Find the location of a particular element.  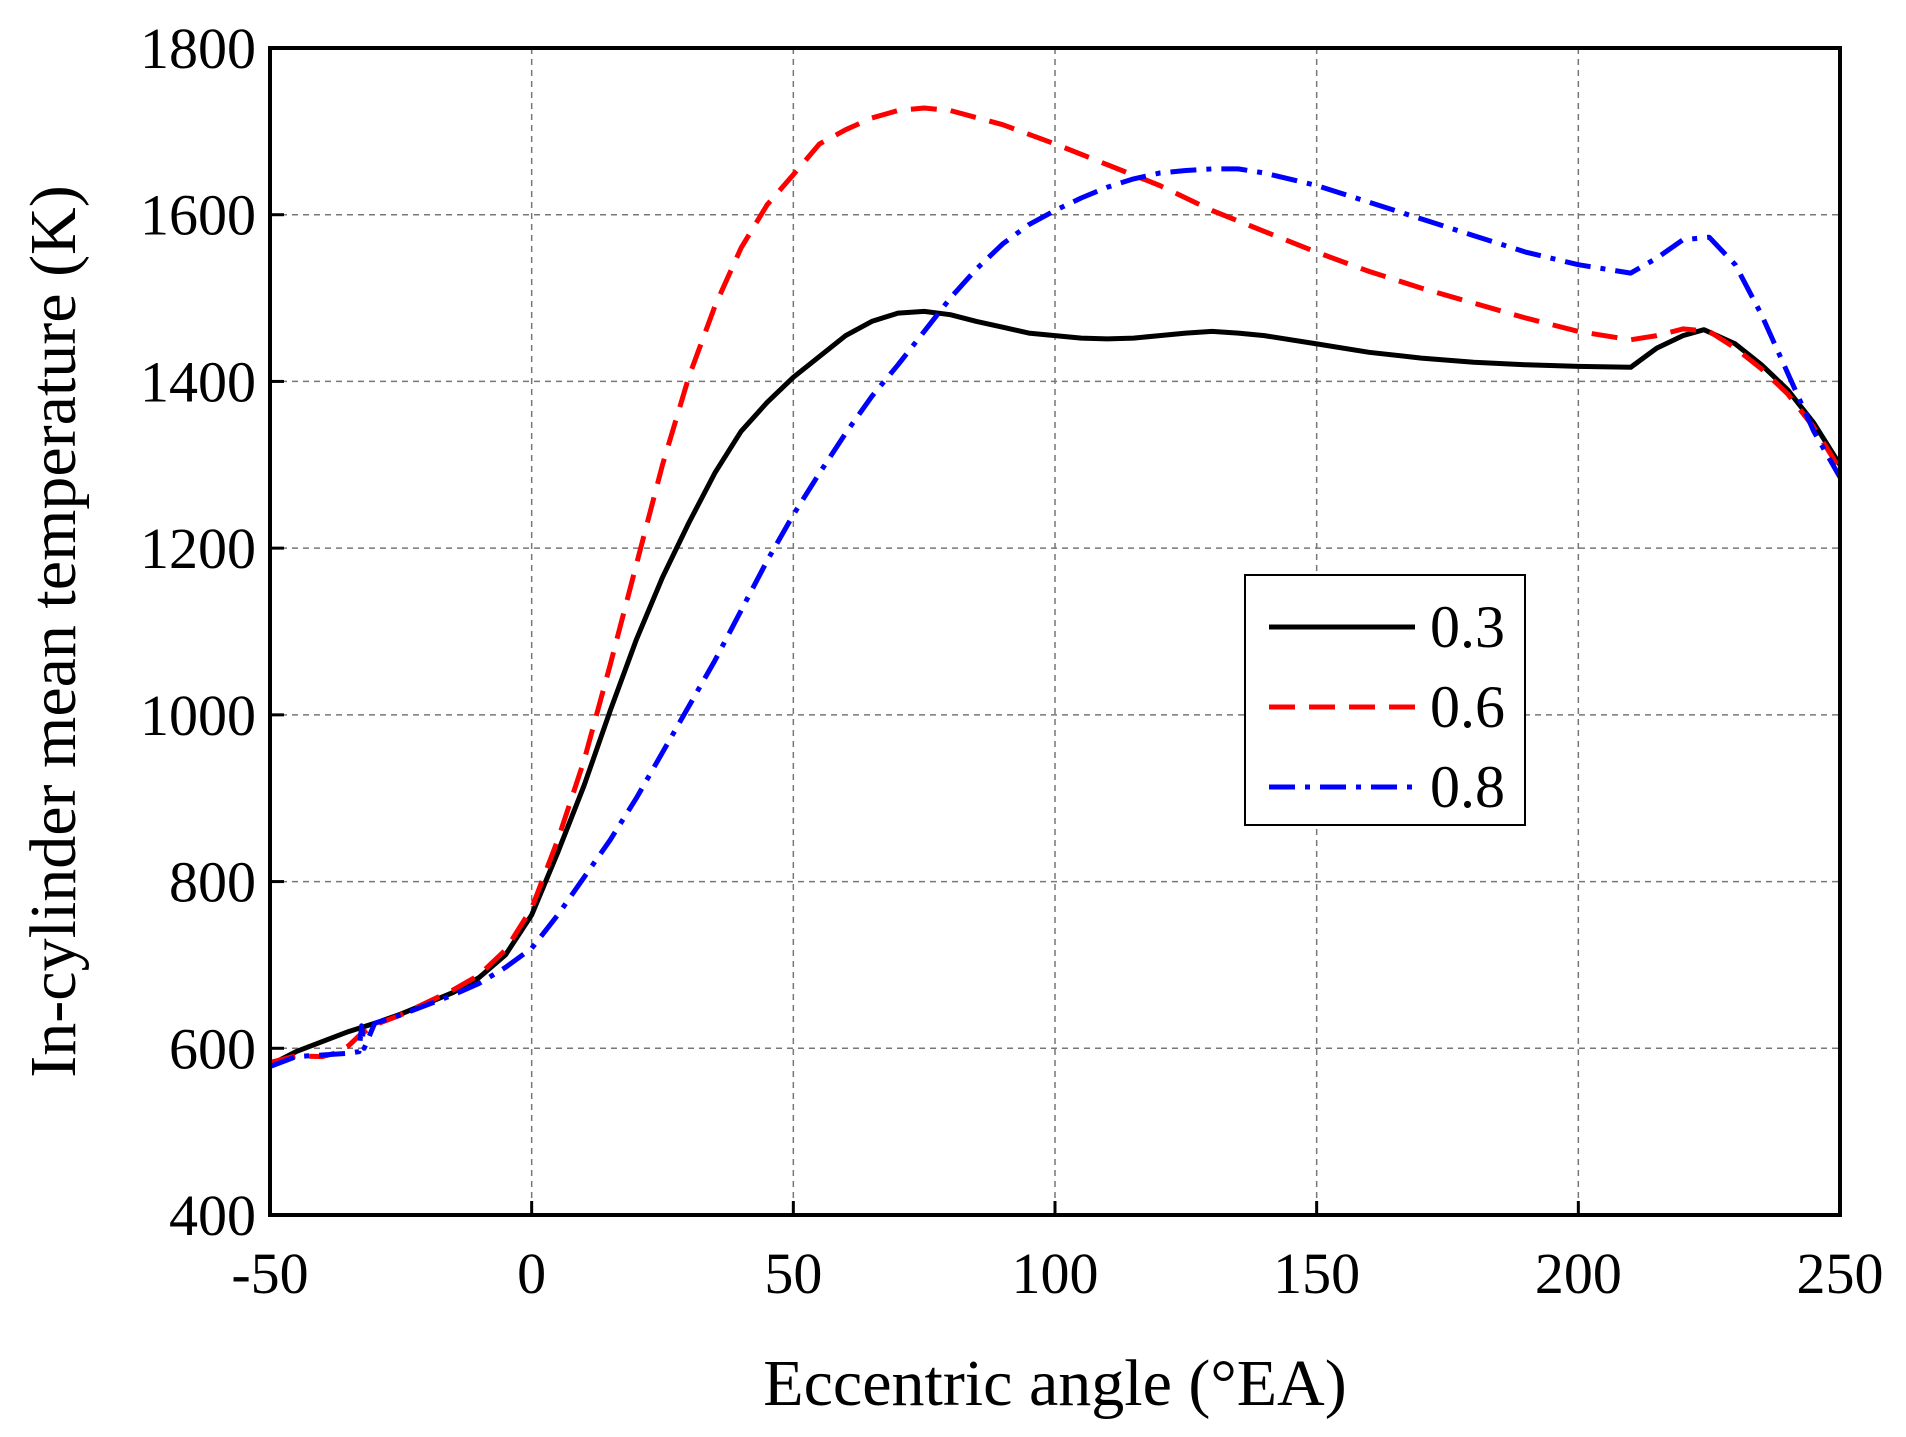

y-tick-label: 400 is located at coordinates (212, 1215).